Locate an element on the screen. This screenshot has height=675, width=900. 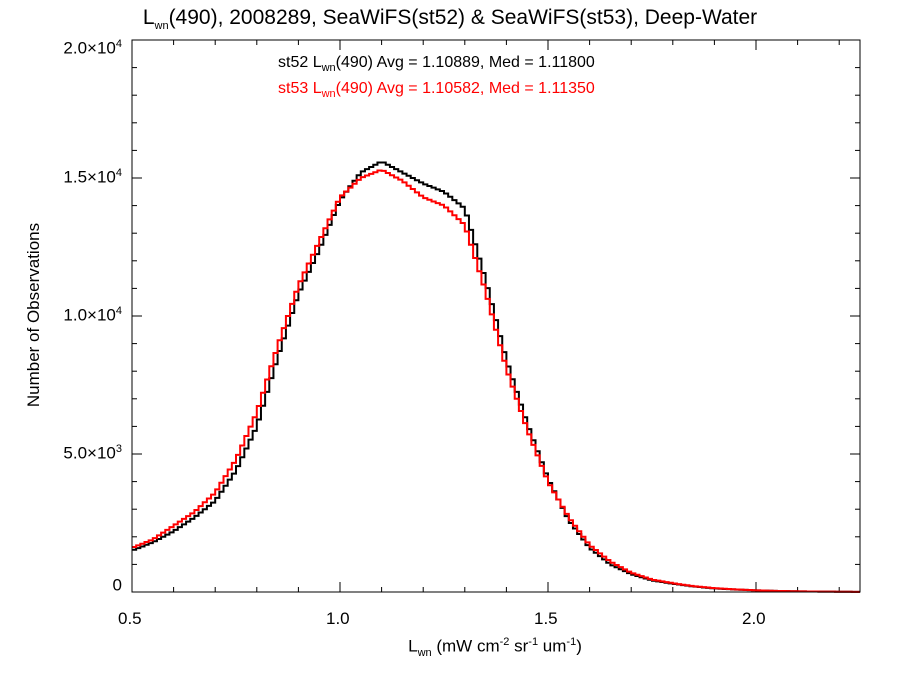
x-tick-label-1.0: 1.0 is located at coordinates (338, 618).